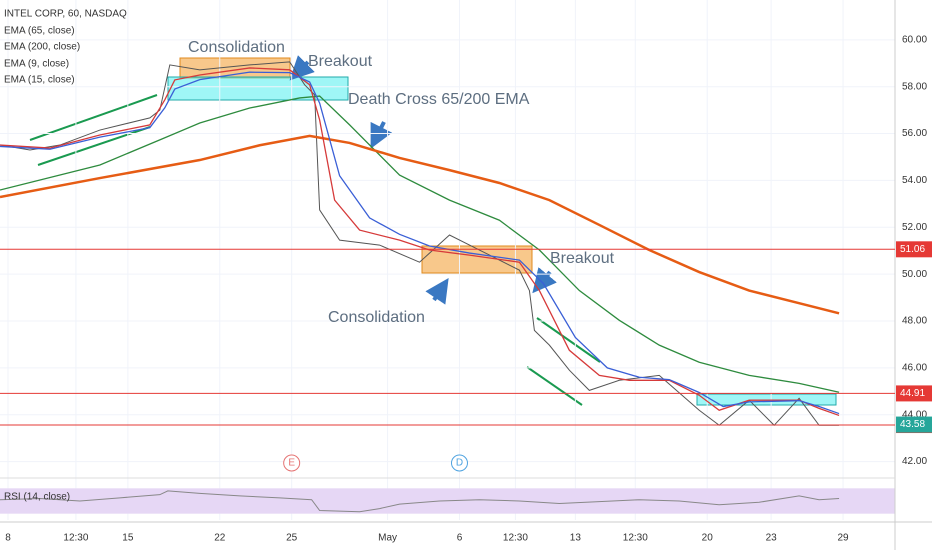 This screenshot has height=550, width=932. Describe the element at coordinates (39, 80) in the screenshot. I see `legend-entry: EMA (15, close)` at that location.